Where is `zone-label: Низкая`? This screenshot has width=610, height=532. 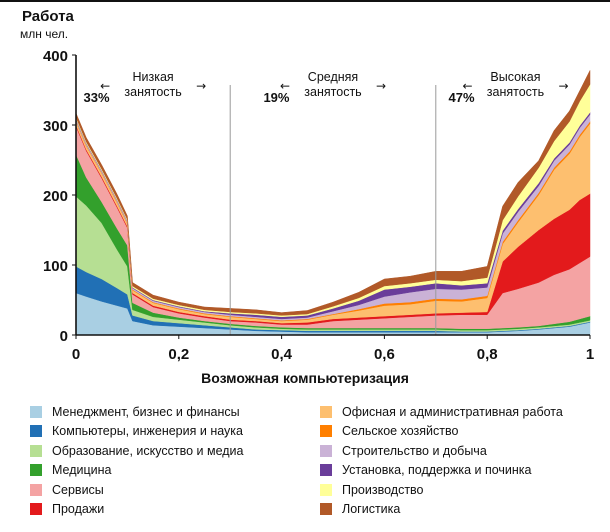
zone-label: Низкая is located at coordinates (152, 77).